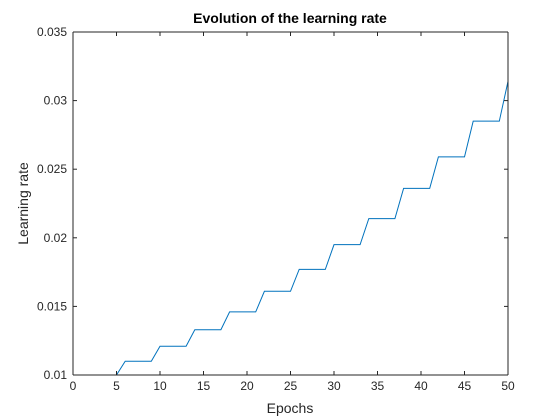 This screenshot has height=420, width=560. I want to click on x-tick-label: 45, so click(465, 386).